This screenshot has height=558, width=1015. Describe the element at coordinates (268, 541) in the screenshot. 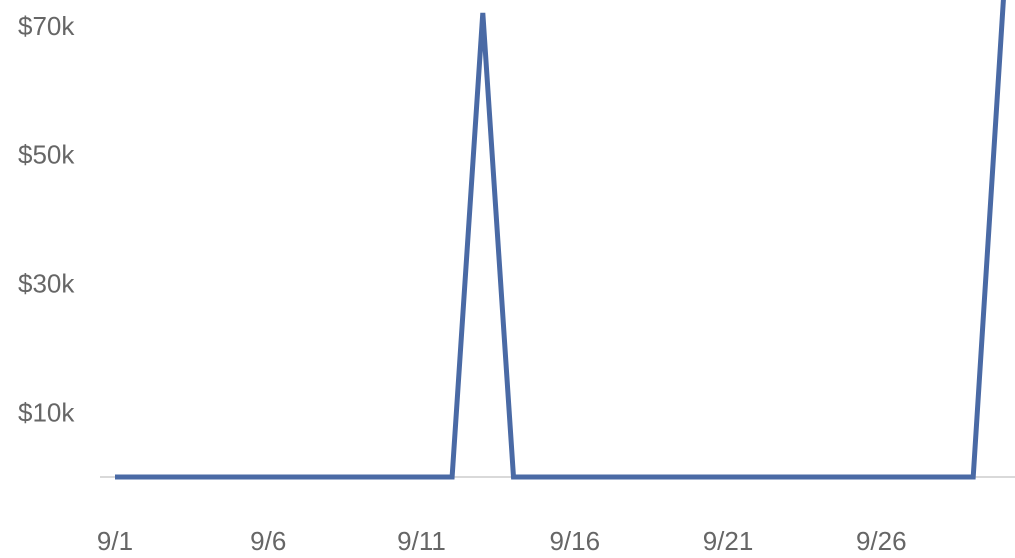

I see `x-tick-label: 9/6` at that location.